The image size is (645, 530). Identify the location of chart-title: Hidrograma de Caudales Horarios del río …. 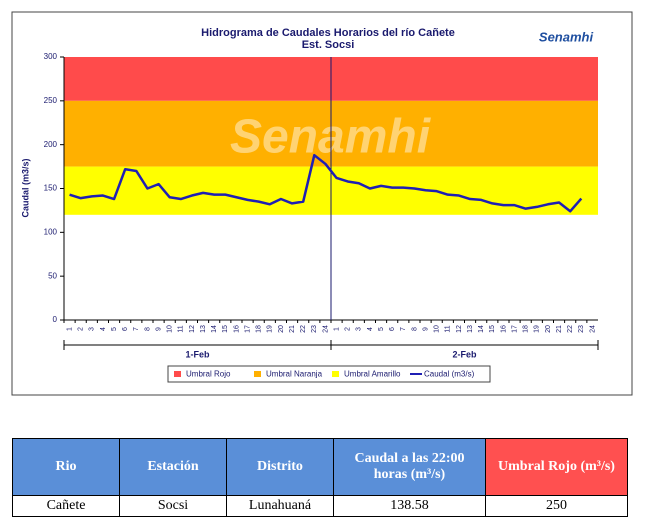
(328, 33).